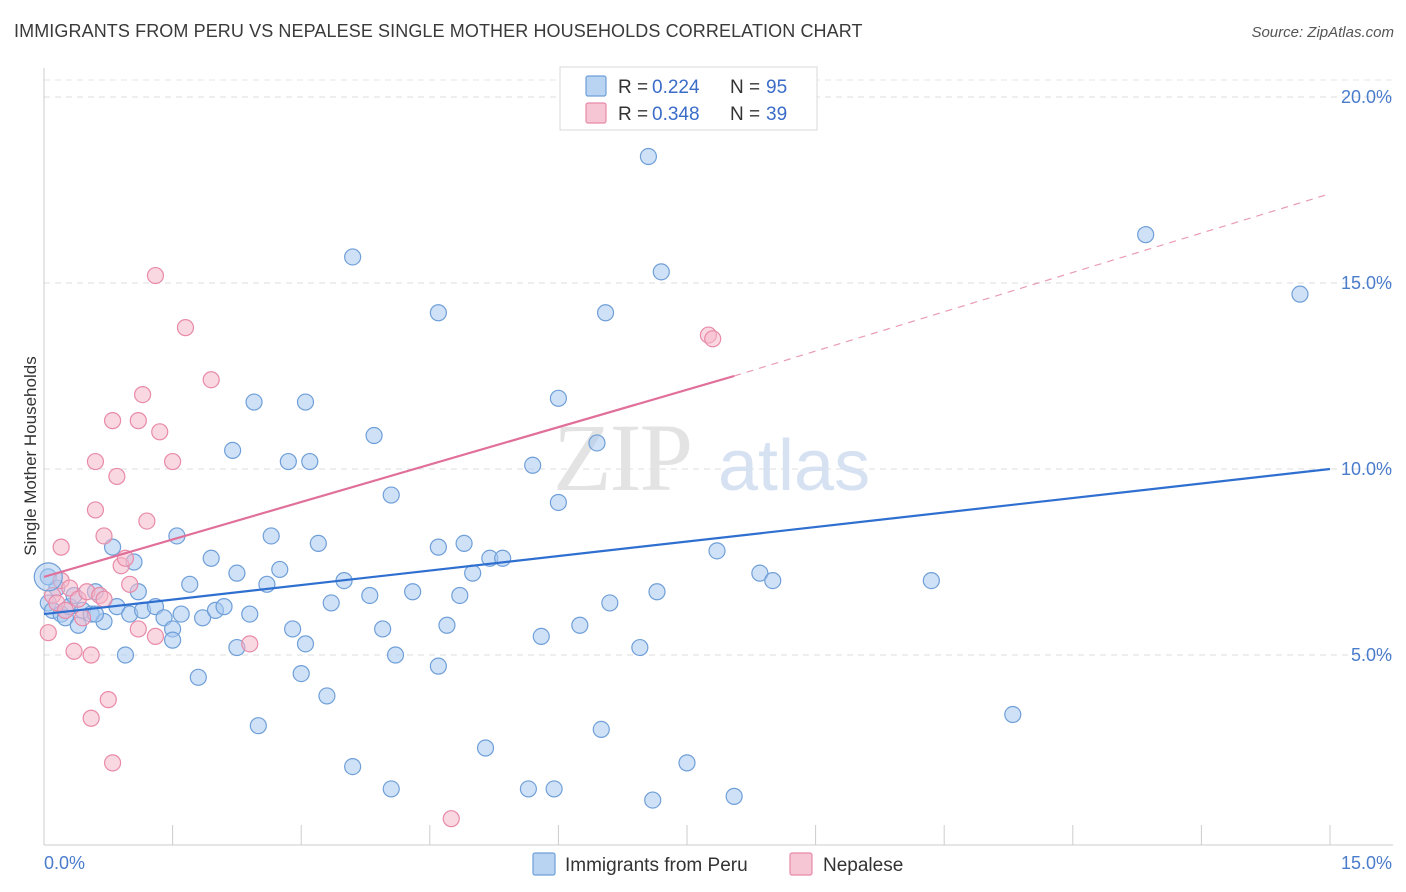 The width and height of the screenshot is (1406, 892). I want to click on y-tick-label: 10.0%, so click(1366, 469).